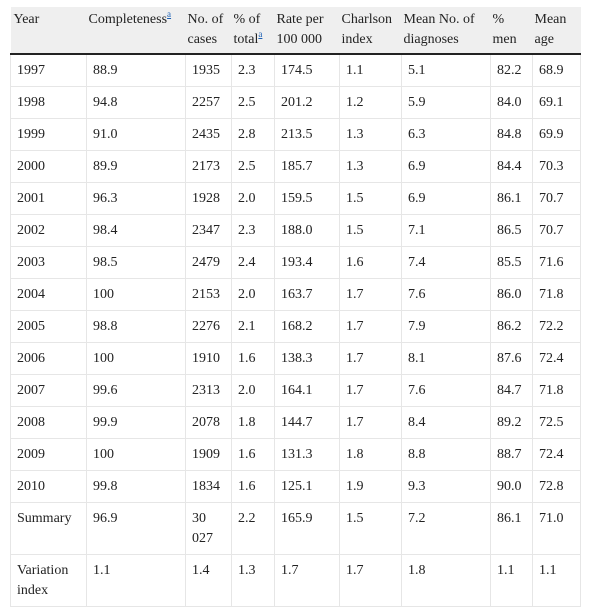 This screenshot has height=607, width=590. I want to click on table-cell: 69.9, so click(556, 134).